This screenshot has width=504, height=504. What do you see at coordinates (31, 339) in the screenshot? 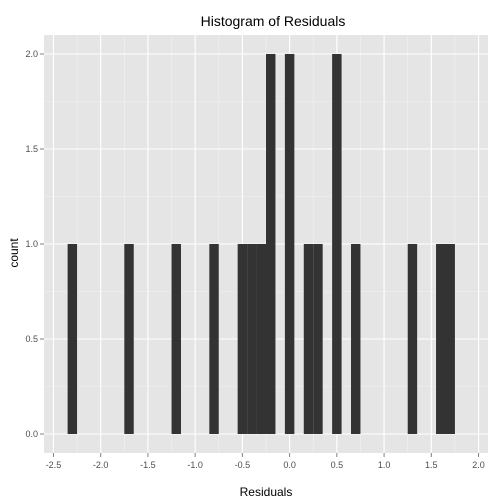
I see `y-tick-label: 0.5` at bounding box center [31, 339].